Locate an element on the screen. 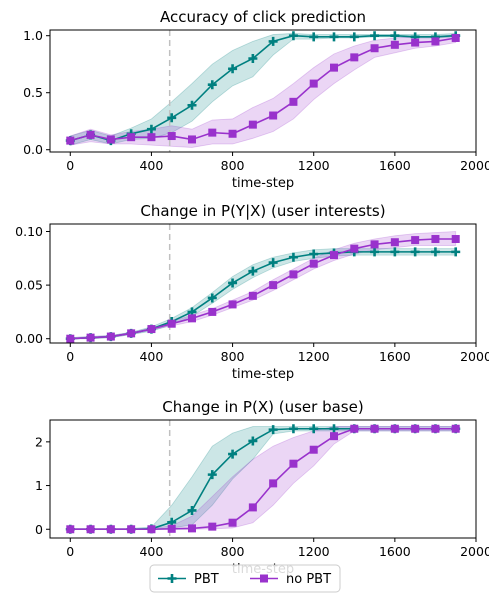 This screenshot has height=598, width=489. legend-label: PBT is located at coordinates (206, 579).